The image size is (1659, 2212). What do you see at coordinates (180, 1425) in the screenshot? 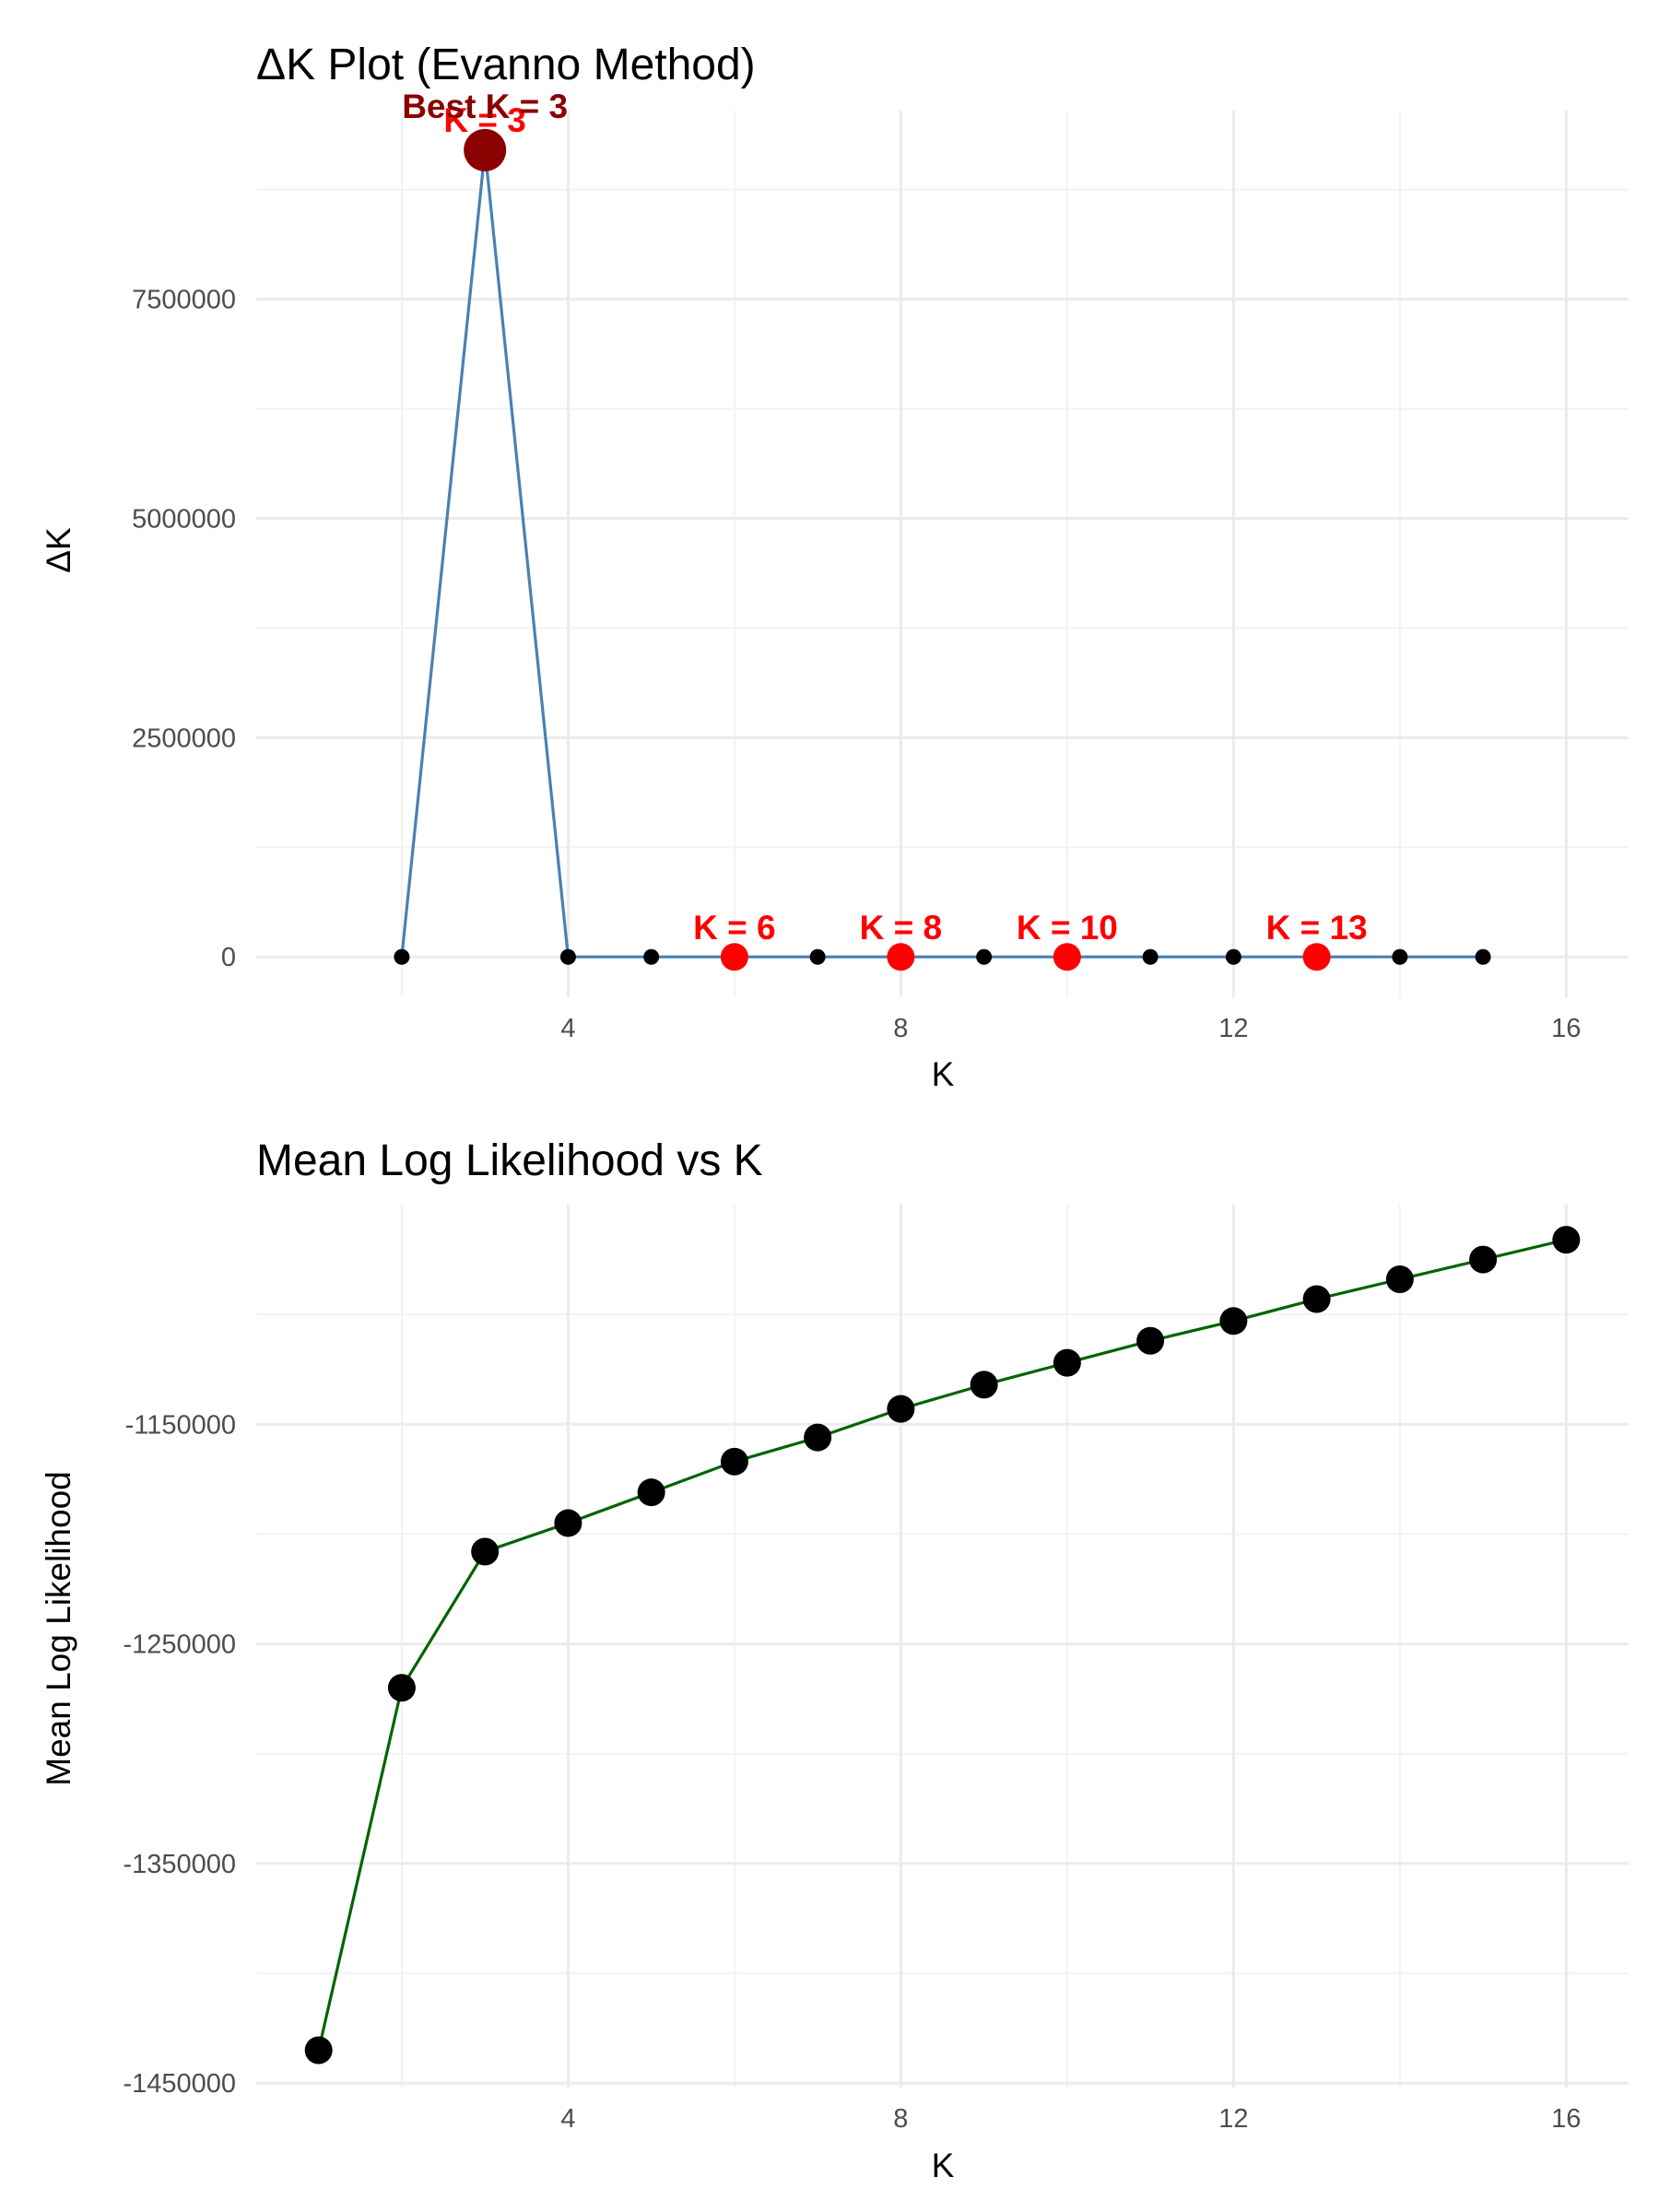
I see `y-tick-label: -1150000` at bounding box center [180, 1425].